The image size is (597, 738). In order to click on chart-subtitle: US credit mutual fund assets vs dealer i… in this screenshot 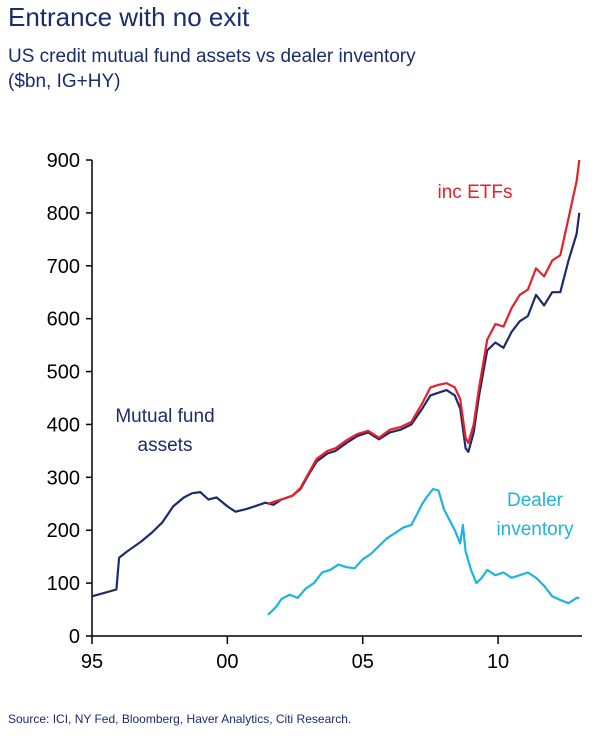, I will do `click(212, 69)`.